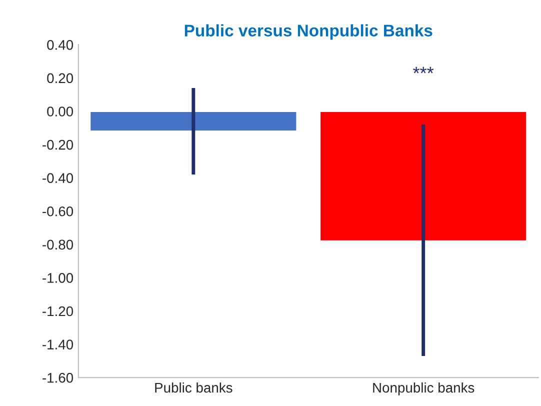 Image resolution: width=541 pixels, height=406 pixels. Describe the element at coordinates (193, 387) in the screenshot. I see `x-tick-label: Public banks` at that location.